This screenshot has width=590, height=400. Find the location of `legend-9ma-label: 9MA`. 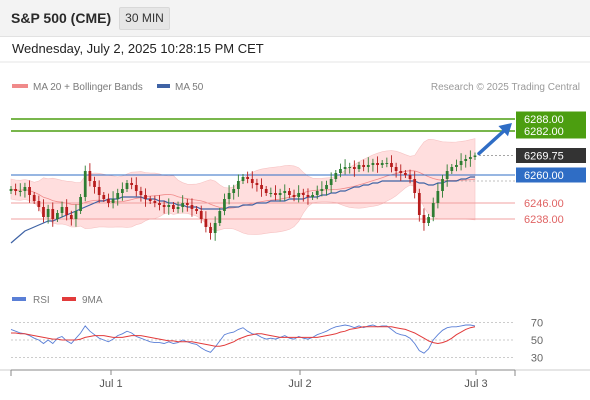

legend-9ma-label: 9MA is located at coordinates (92, 300).